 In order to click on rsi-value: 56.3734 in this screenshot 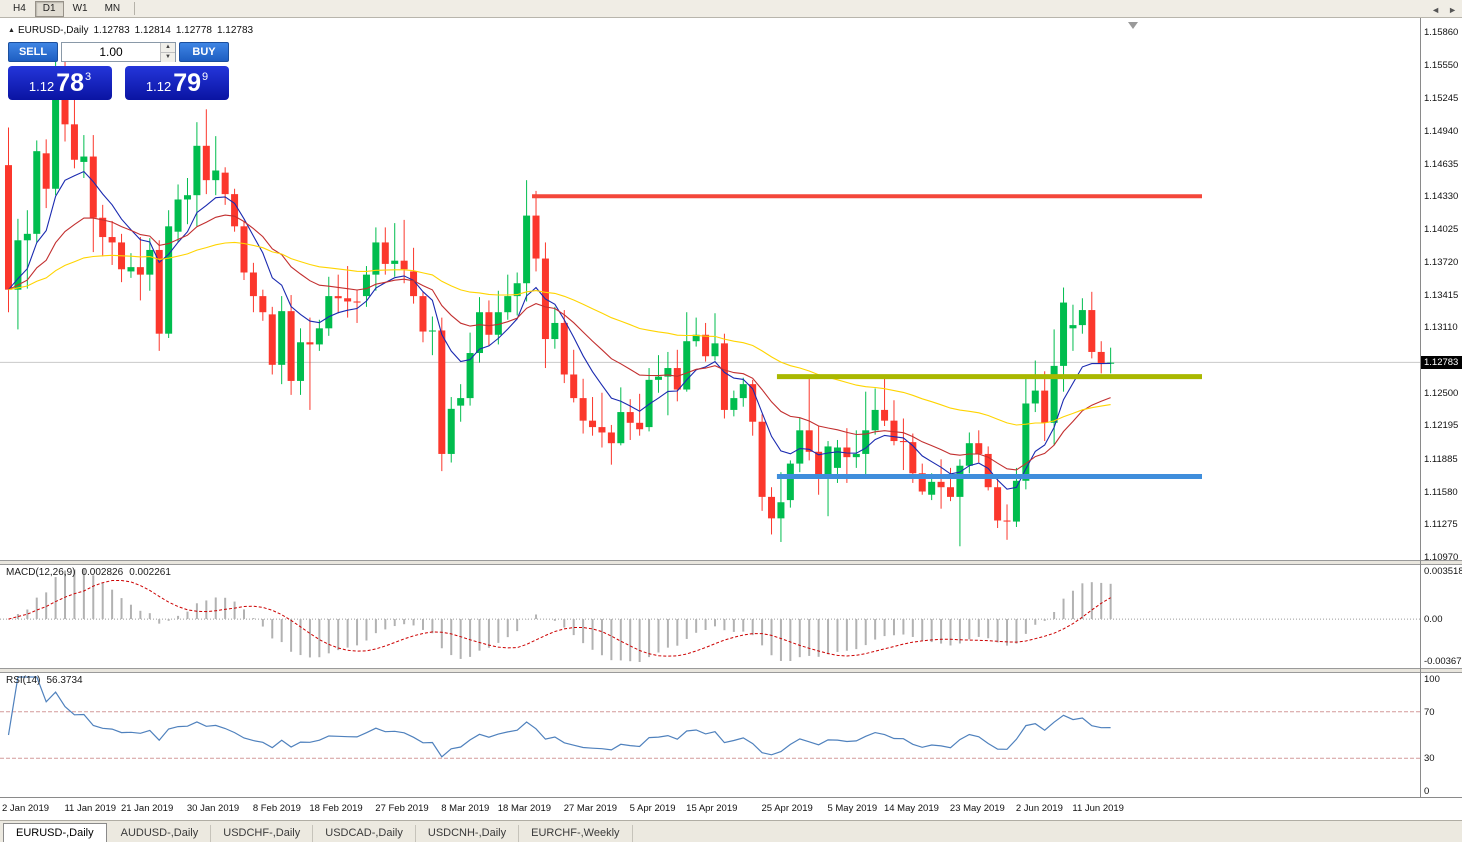, I will do `click(64, 680)`.